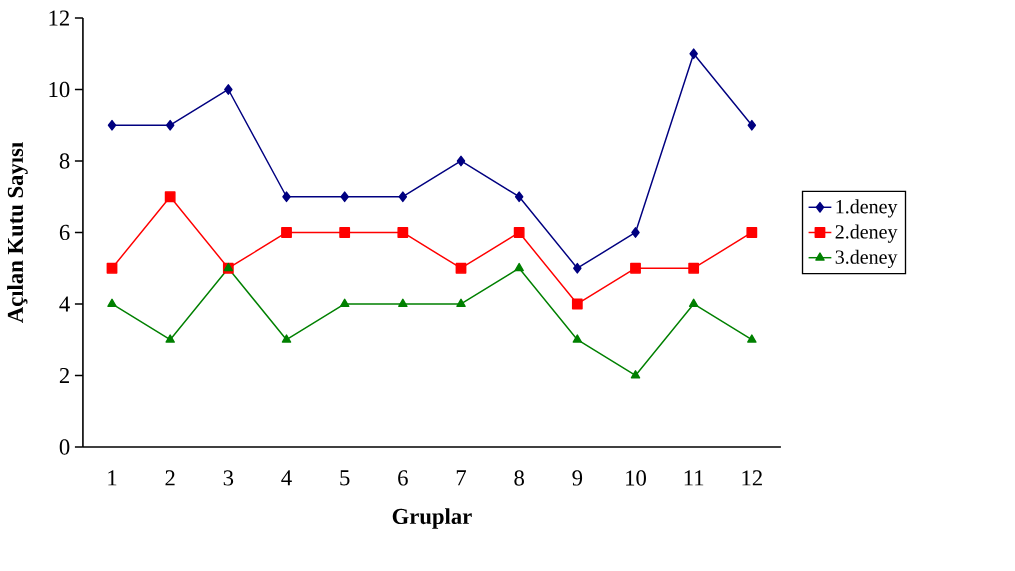 The width and height of the screenshot is (1015, 571). What do you see at coordinates (345, 478) in the screenshot?
I see `x-tick-label: 5` at bounding box center [345, 478].